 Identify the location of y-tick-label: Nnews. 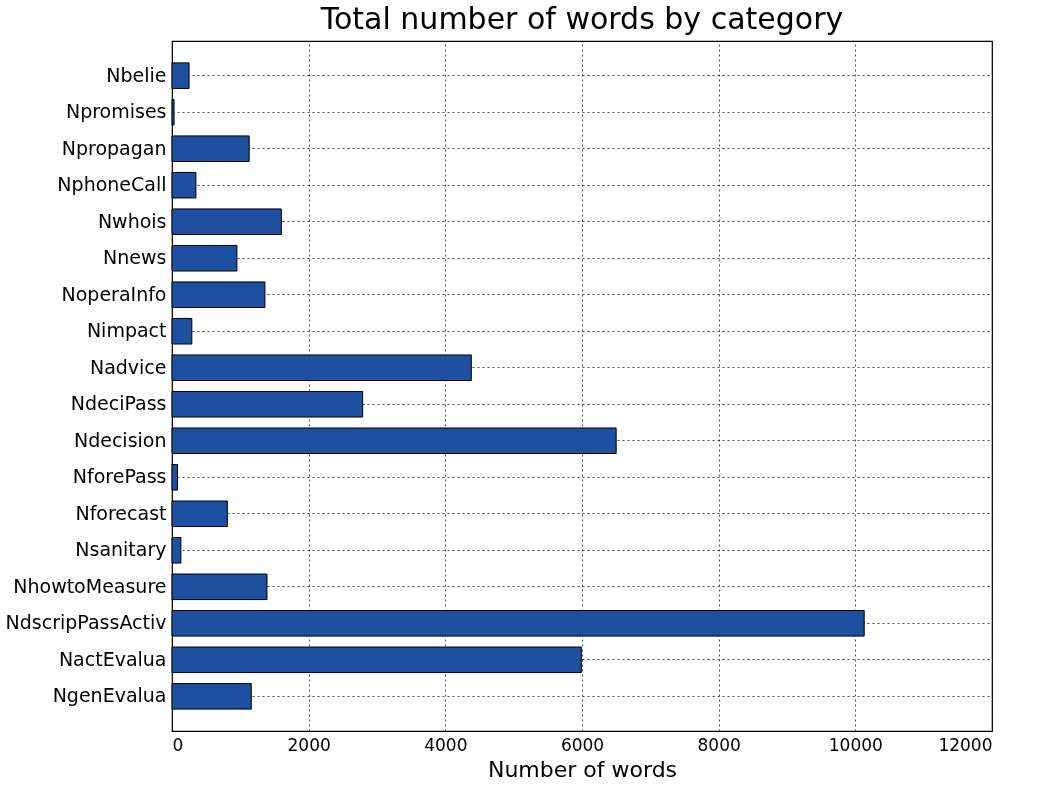
(135, 257).